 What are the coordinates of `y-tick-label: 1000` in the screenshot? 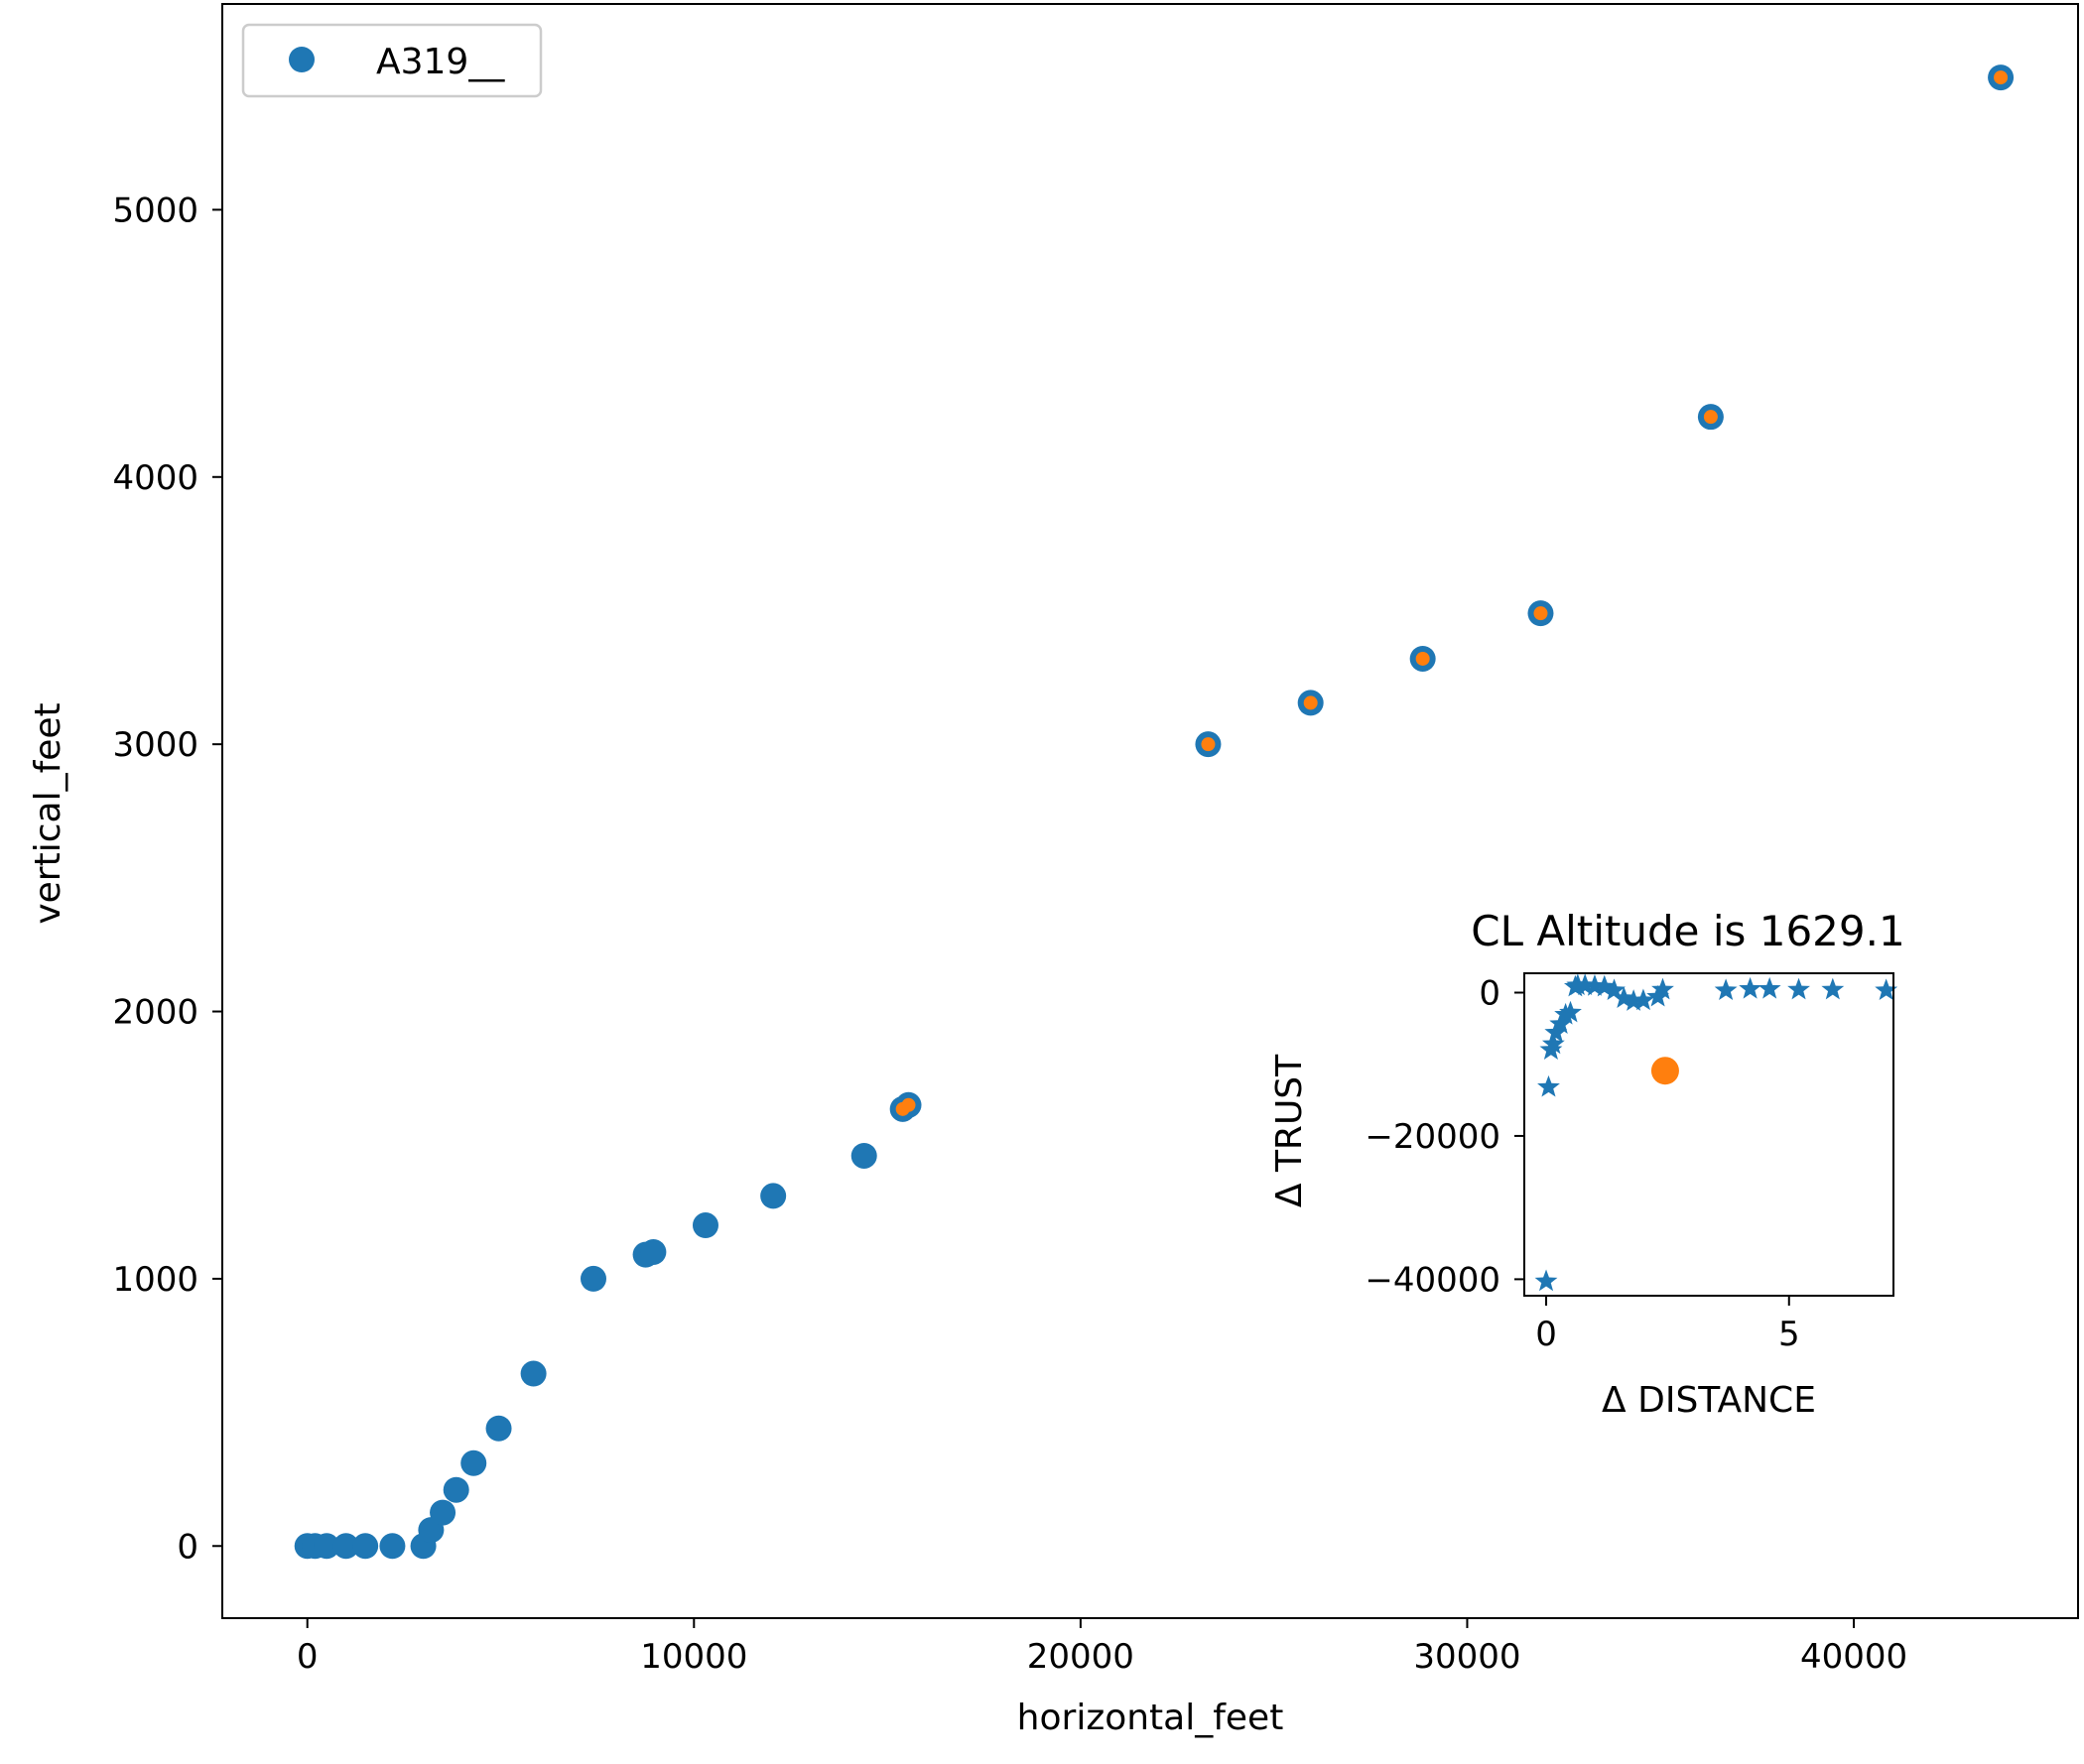 It's located at (155, 1280).